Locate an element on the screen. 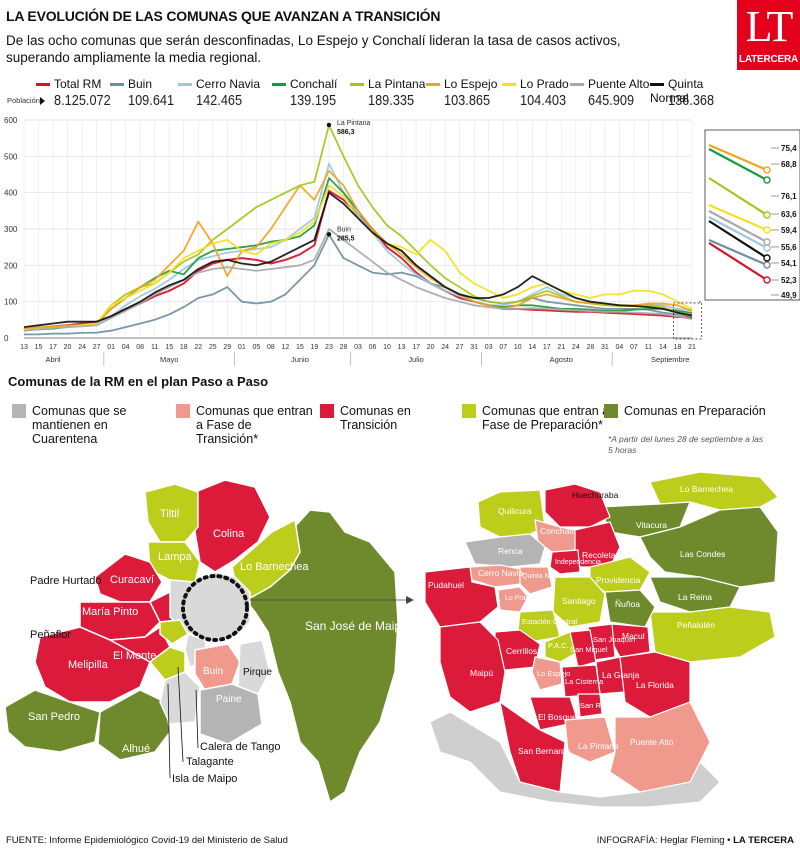  y-tick-label: 200 is located at coordinates (11, 265).